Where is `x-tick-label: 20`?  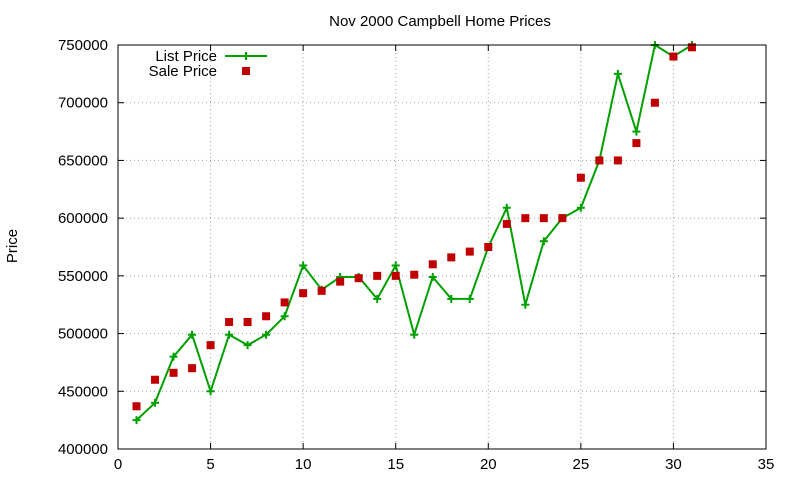 x-tick-label: 20 is located at coordinates (488, 464).